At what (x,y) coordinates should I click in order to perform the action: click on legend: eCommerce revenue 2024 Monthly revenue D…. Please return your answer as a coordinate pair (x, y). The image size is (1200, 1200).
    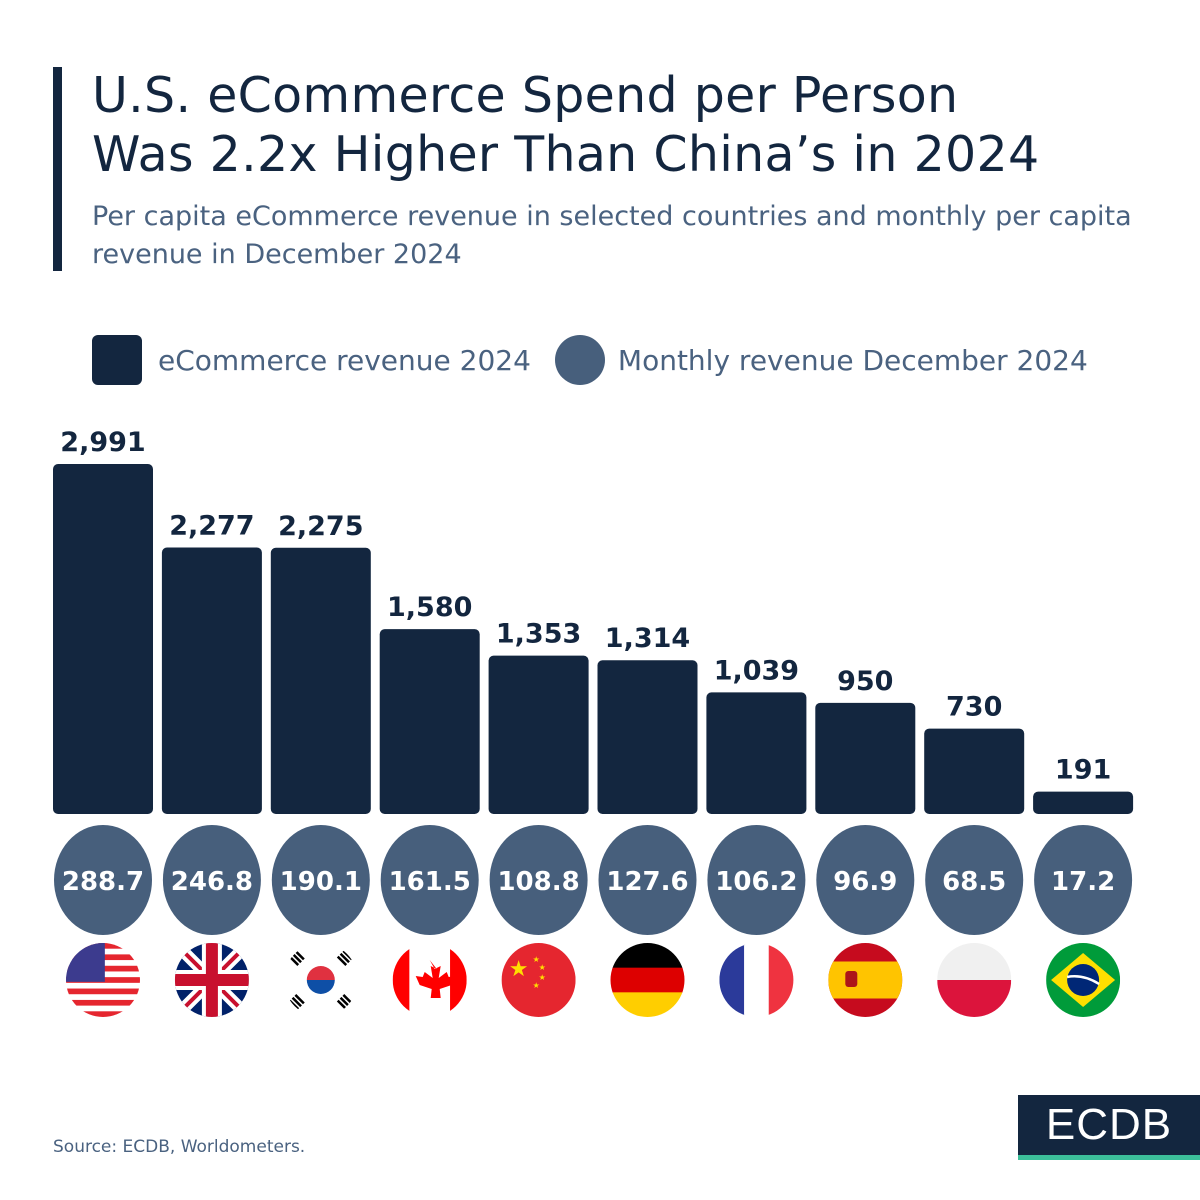
    Looking at the image, I should click on (590, 360).